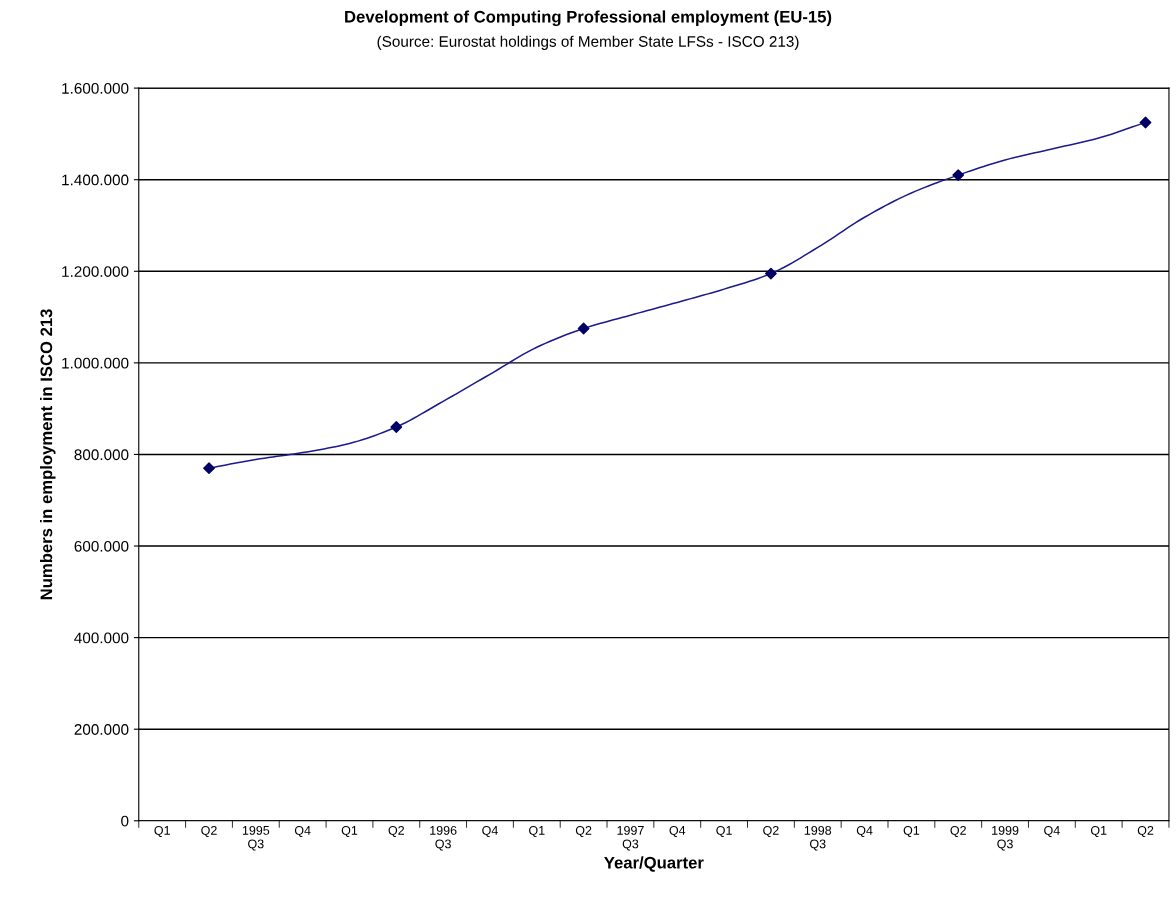  Describe the element at coordinates (588, 42) in the screenshot. I see `chart-subtitle: (Source: Eurostat holdings of Member State LFSs - ISCO 213)` at that location.